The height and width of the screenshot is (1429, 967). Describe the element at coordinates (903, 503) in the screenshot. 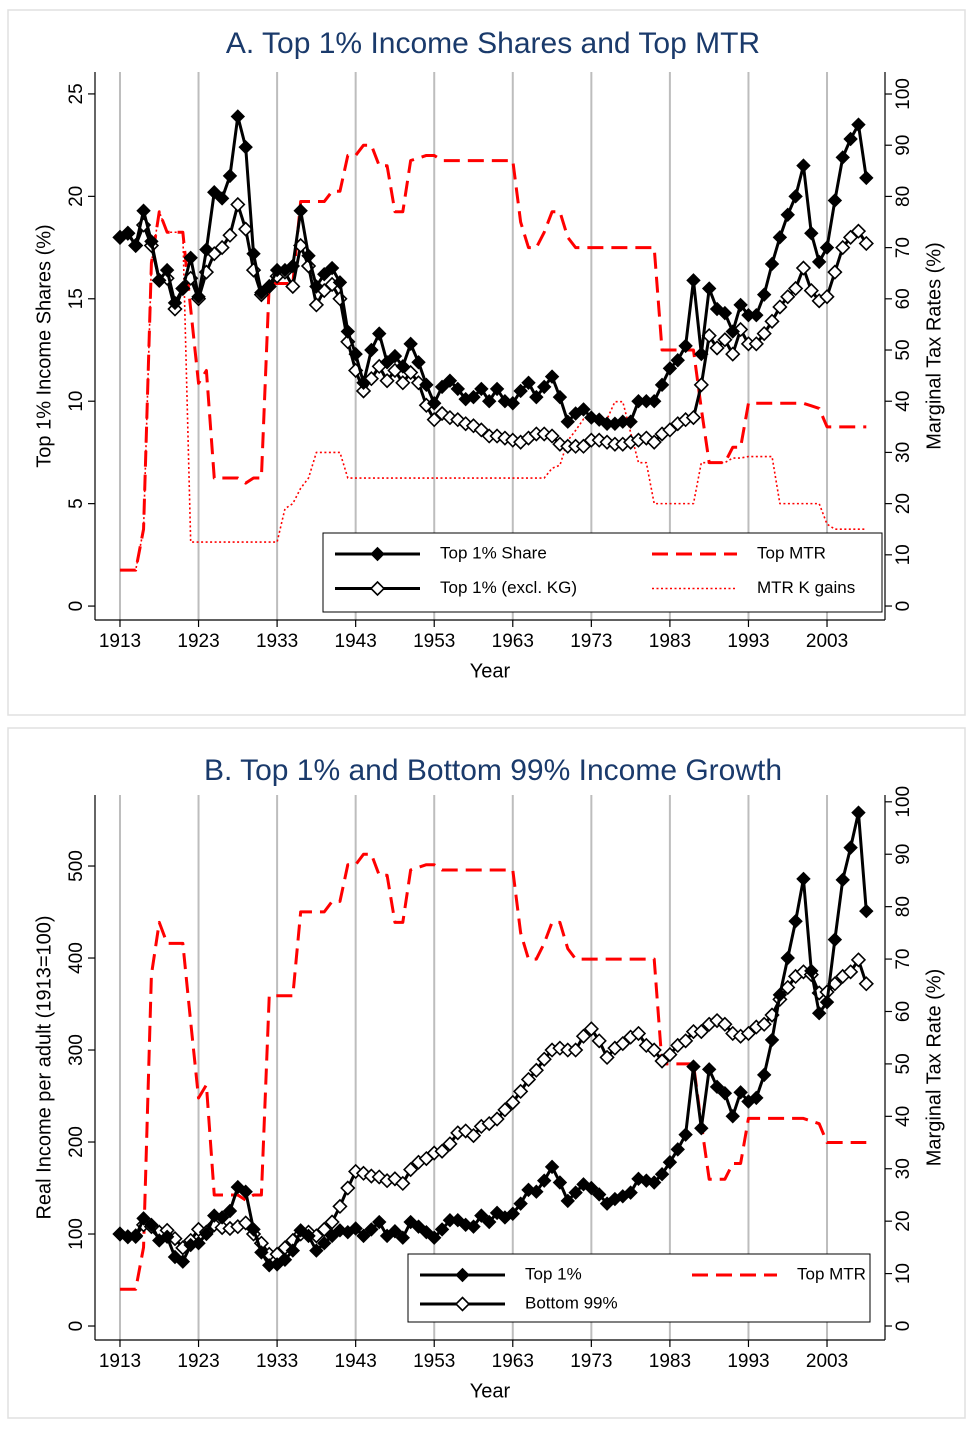

I see `y2-tick-label: 20` at that location.